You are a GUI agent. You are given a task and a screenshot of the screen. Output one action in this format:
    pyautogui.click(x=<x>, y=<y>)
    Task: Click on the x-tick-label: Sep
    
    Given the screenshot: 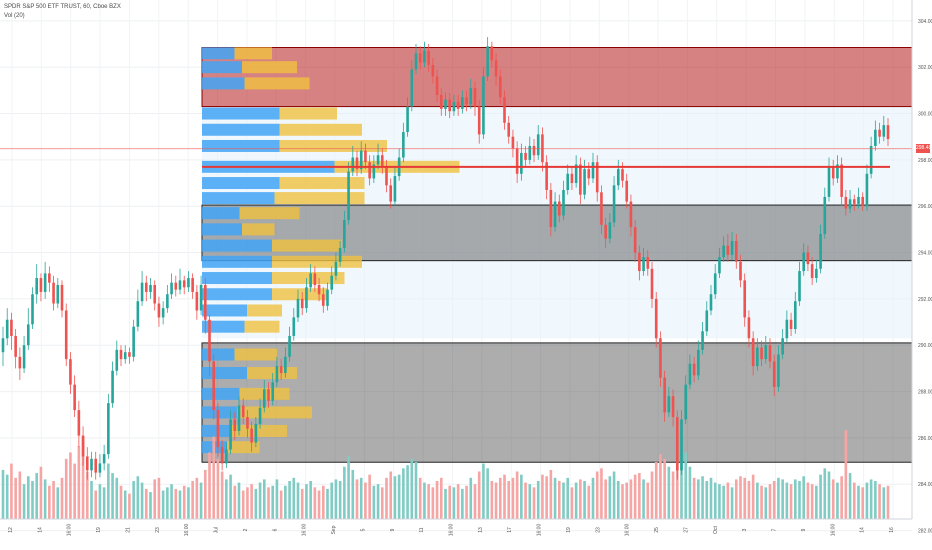 What is the action you would take?
    pyautogui.click(x=334, y=529)
    